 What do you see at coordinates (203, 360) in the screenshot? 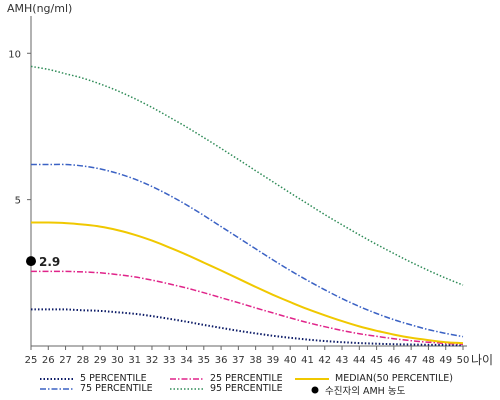
I see `x-tick-label: 35` at bounding box center [203, 360].